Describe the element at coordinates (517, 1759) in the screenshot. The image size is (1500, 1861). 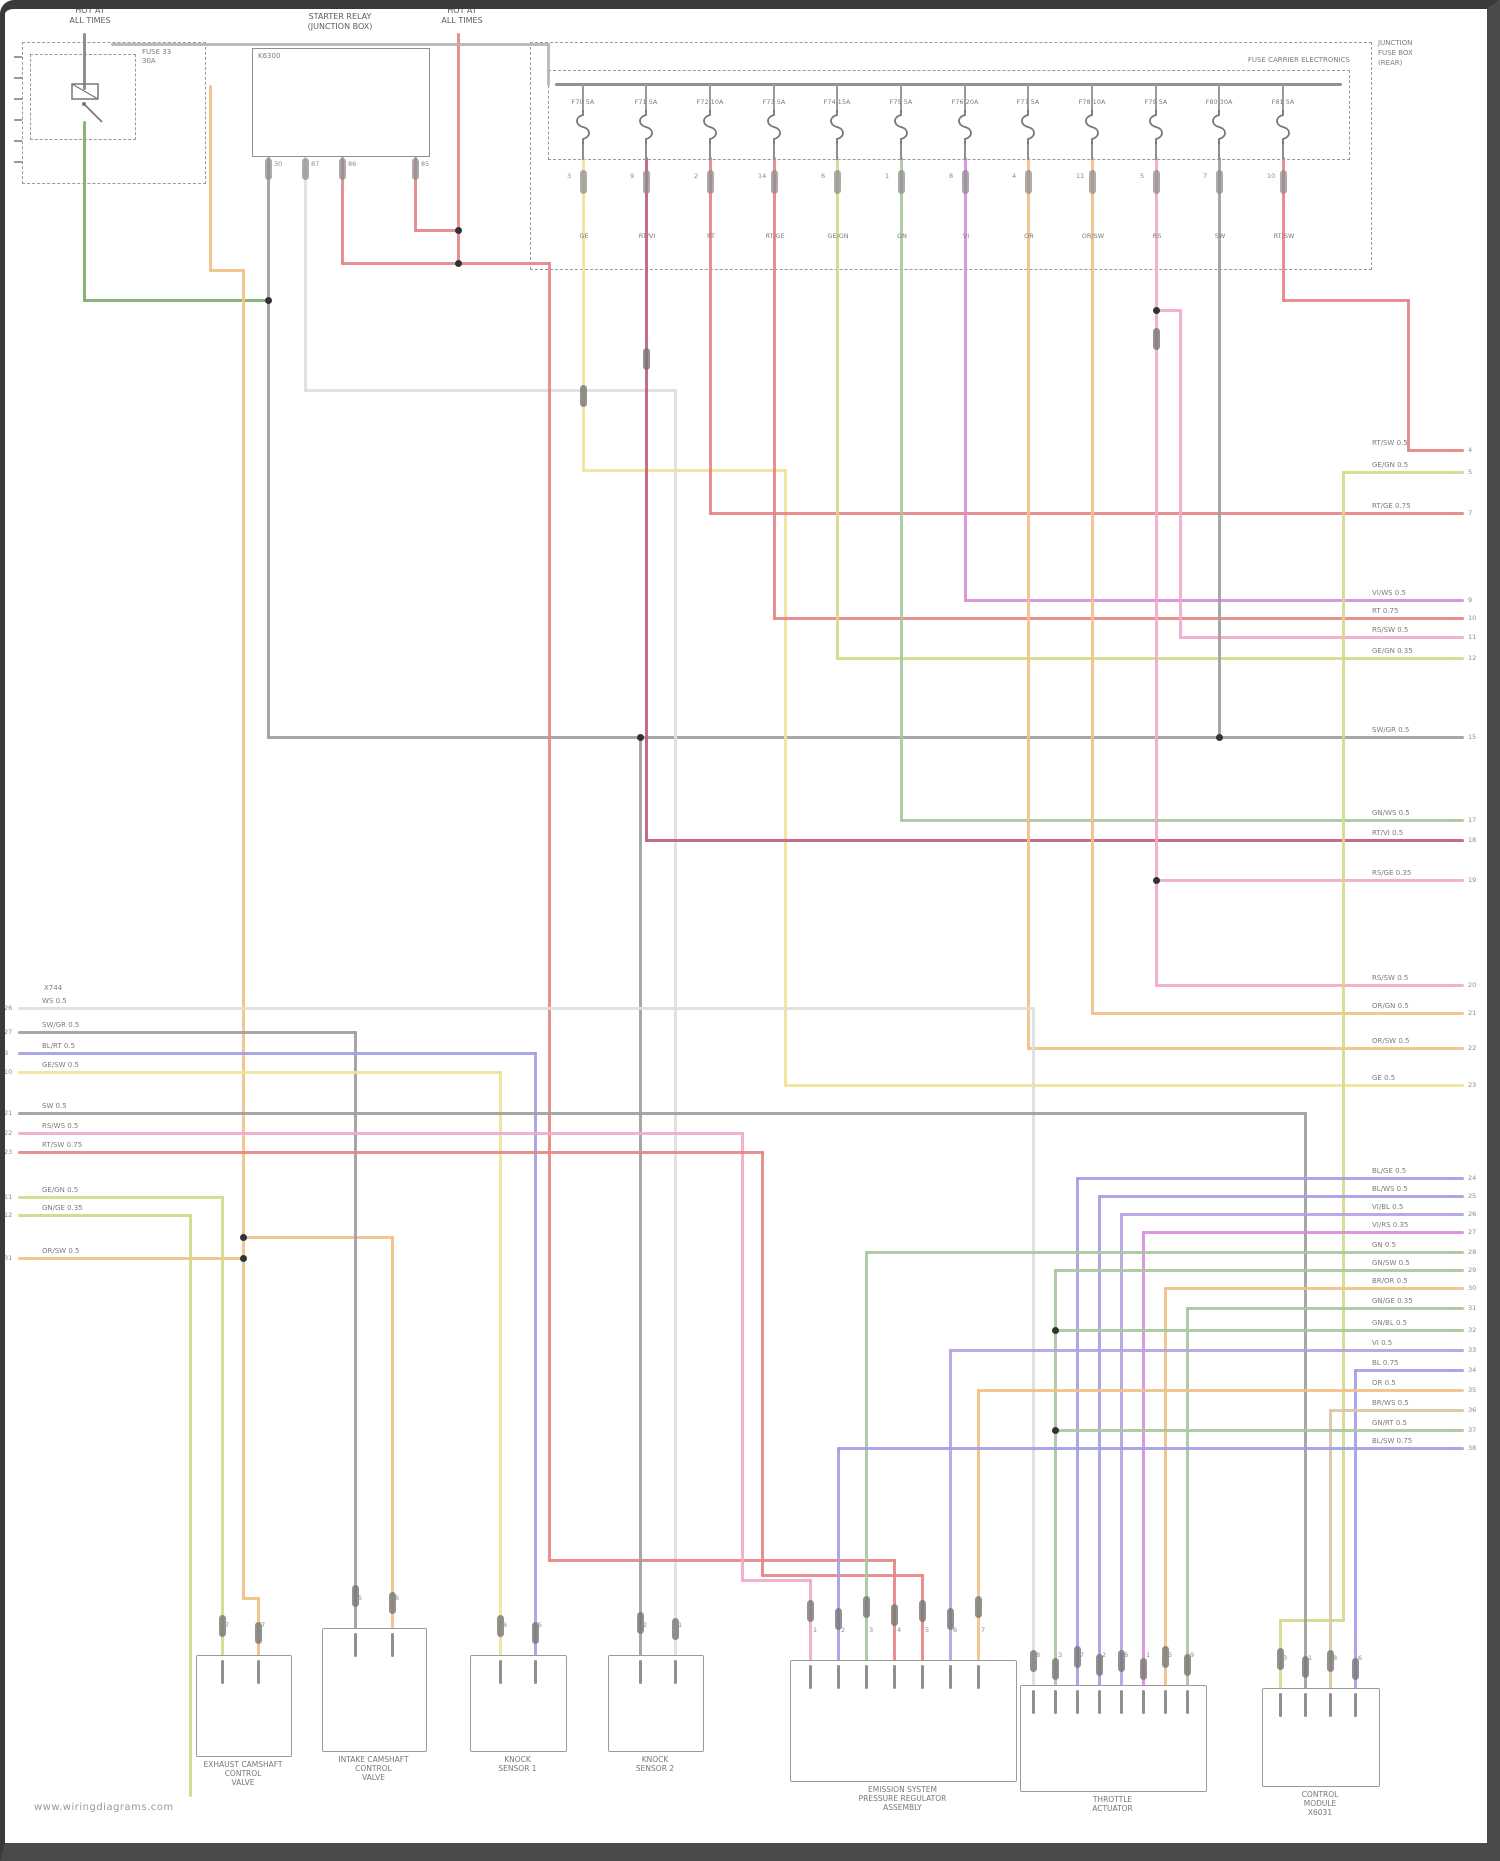
I see `connector-caption-line: KNOCK` at that location.